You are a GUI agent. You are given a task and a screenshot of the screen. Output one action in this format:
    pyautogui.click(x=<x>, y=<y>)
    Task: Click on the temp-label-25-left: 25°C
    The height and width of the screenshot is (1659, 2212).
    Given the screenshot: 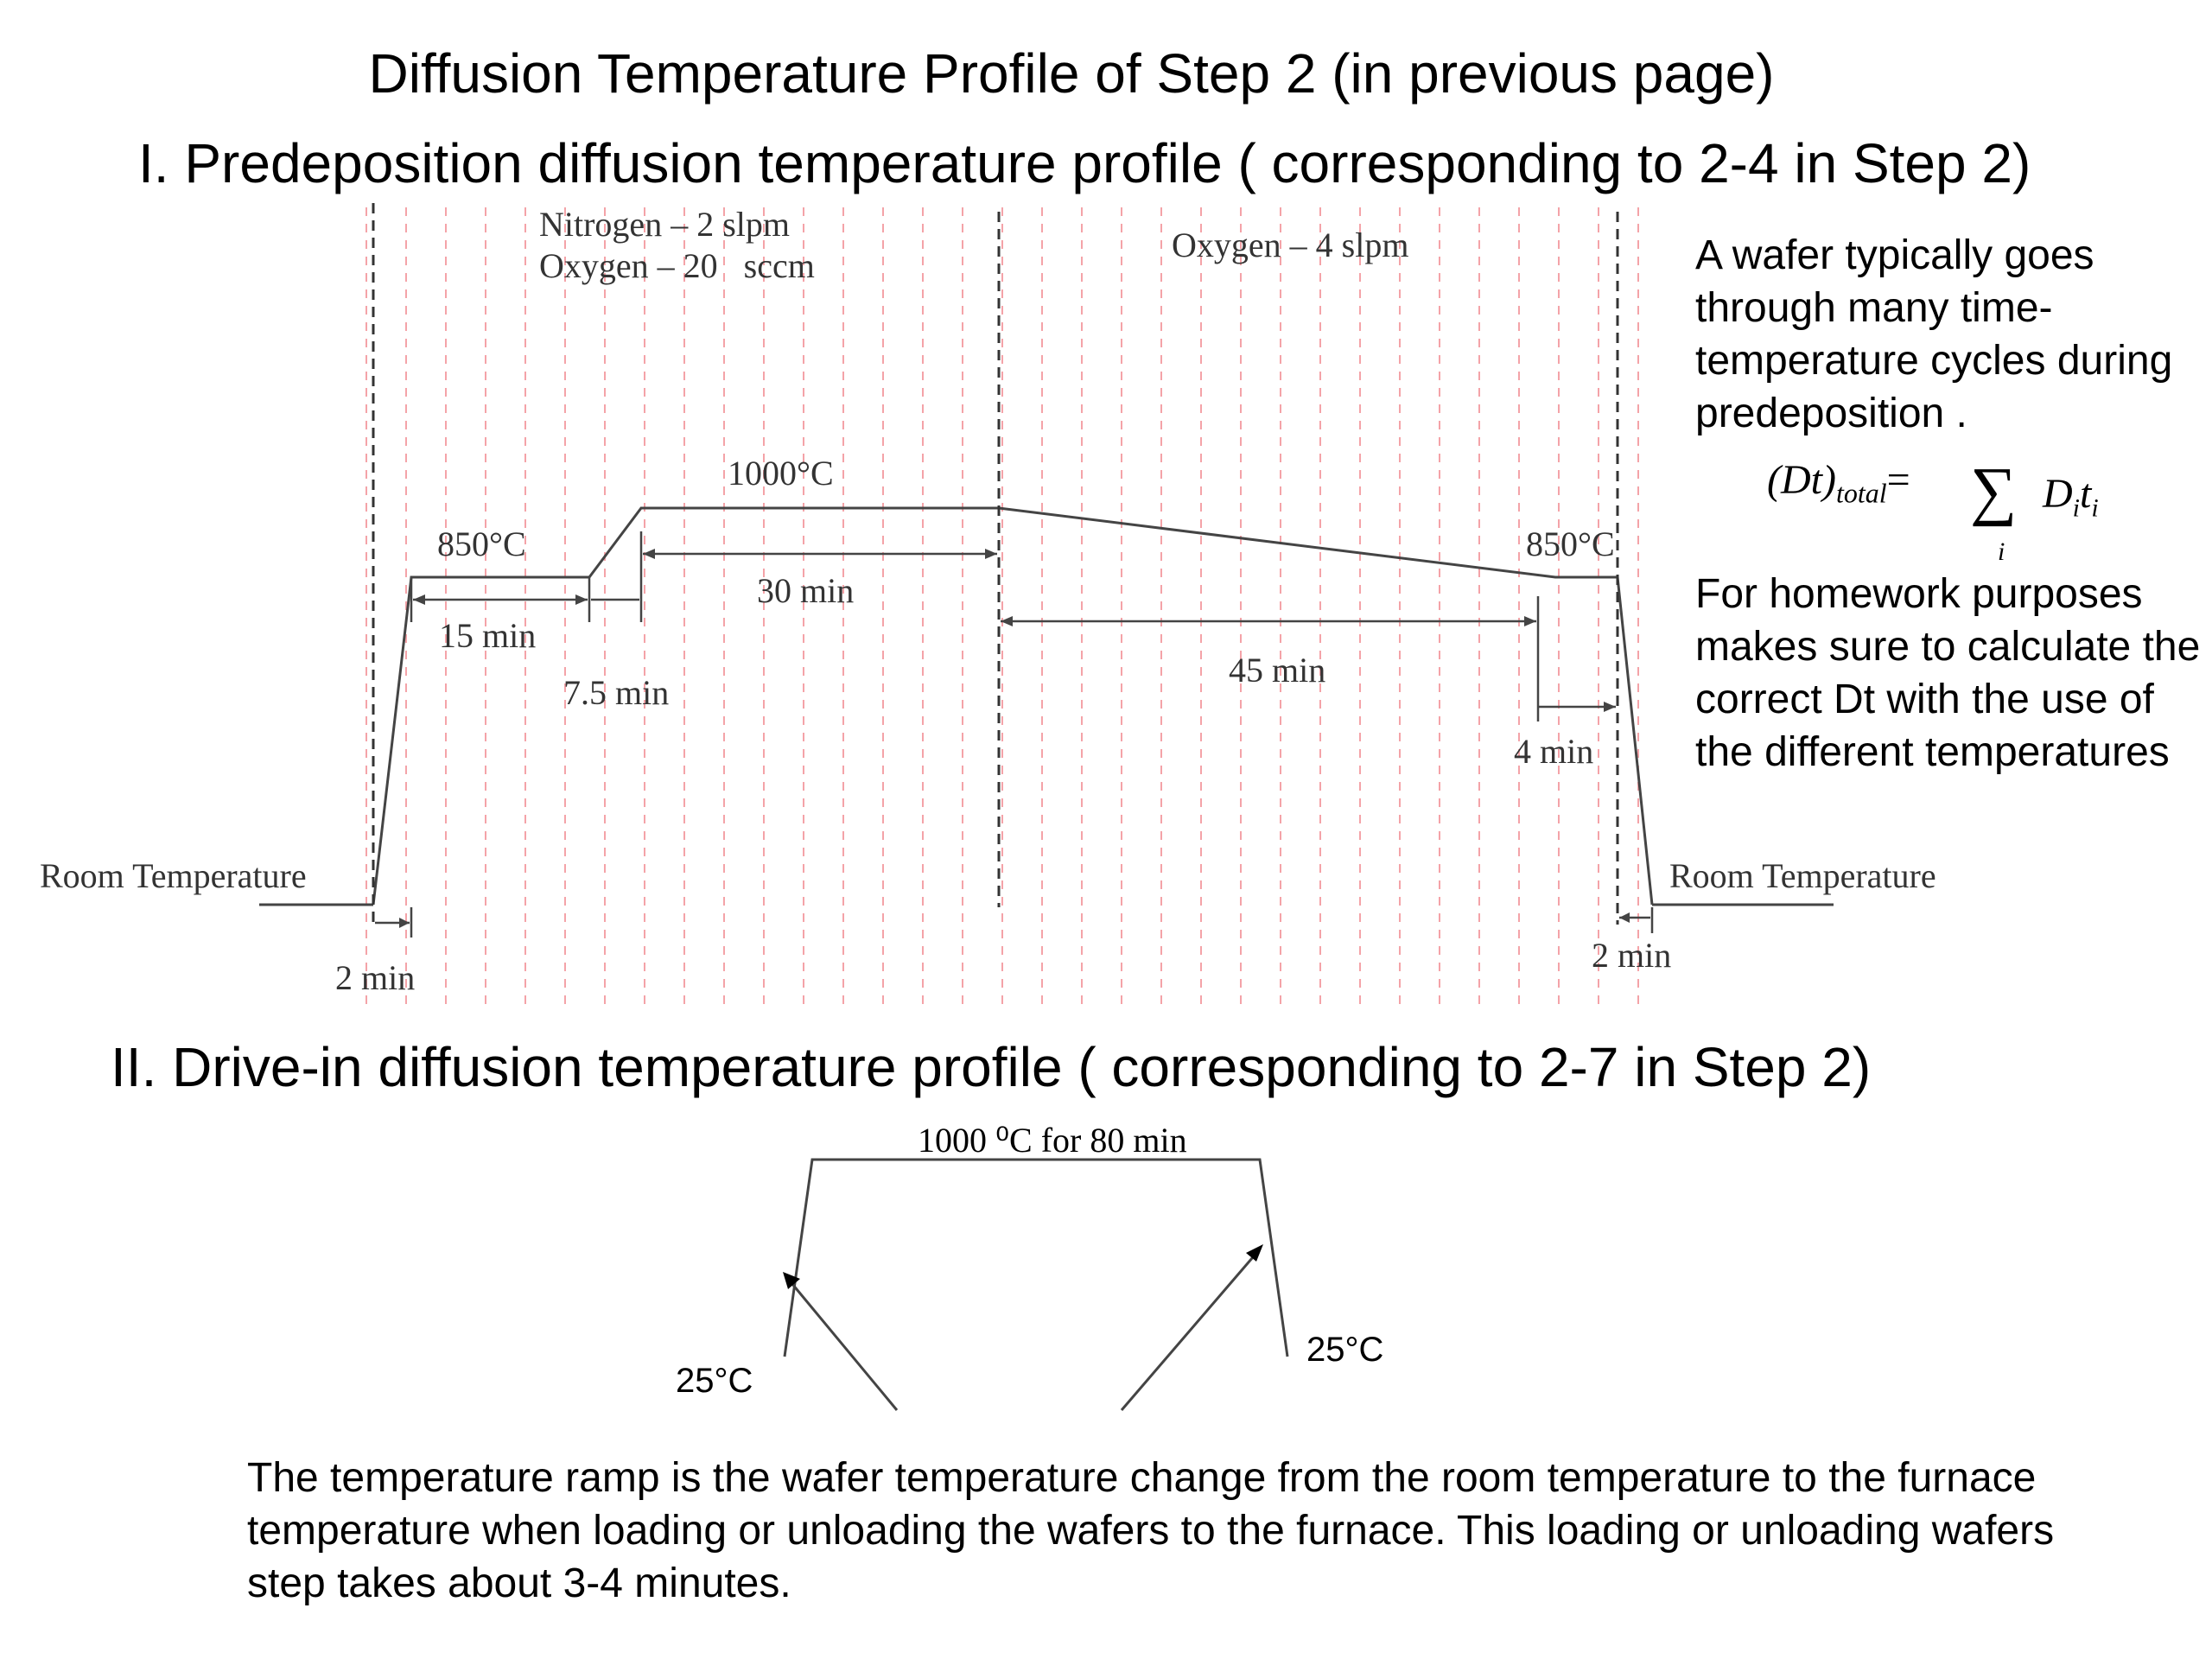 What is the action you would take?
    pyautogui.click(x=714, y=1381)
    